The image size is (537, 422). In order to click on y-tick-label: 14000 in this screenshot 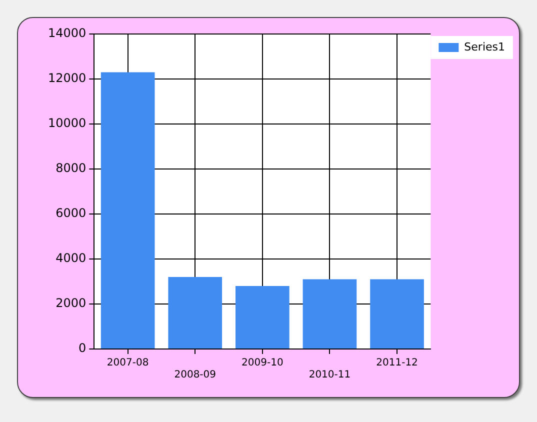, I will do `click(67, 33)`.